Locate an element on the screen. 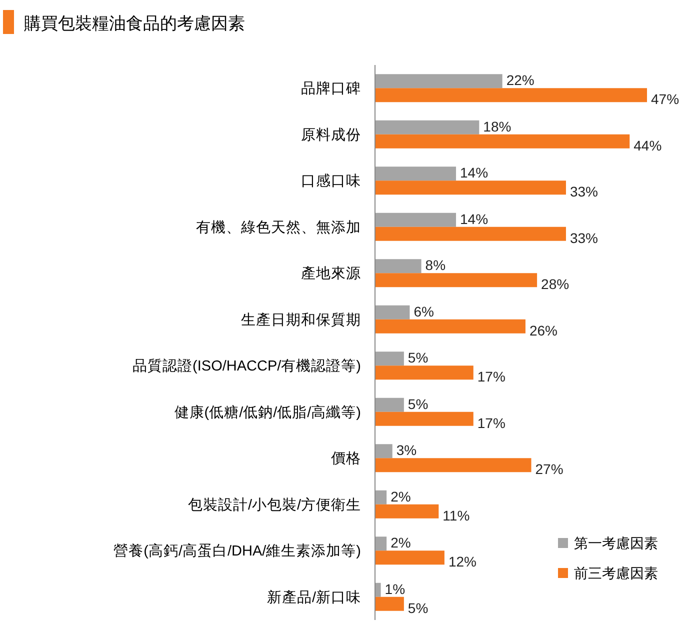 Image resolution: width=700 pixels, height=631 pixels. data-label: 18% is located at coordinates (497, 126).